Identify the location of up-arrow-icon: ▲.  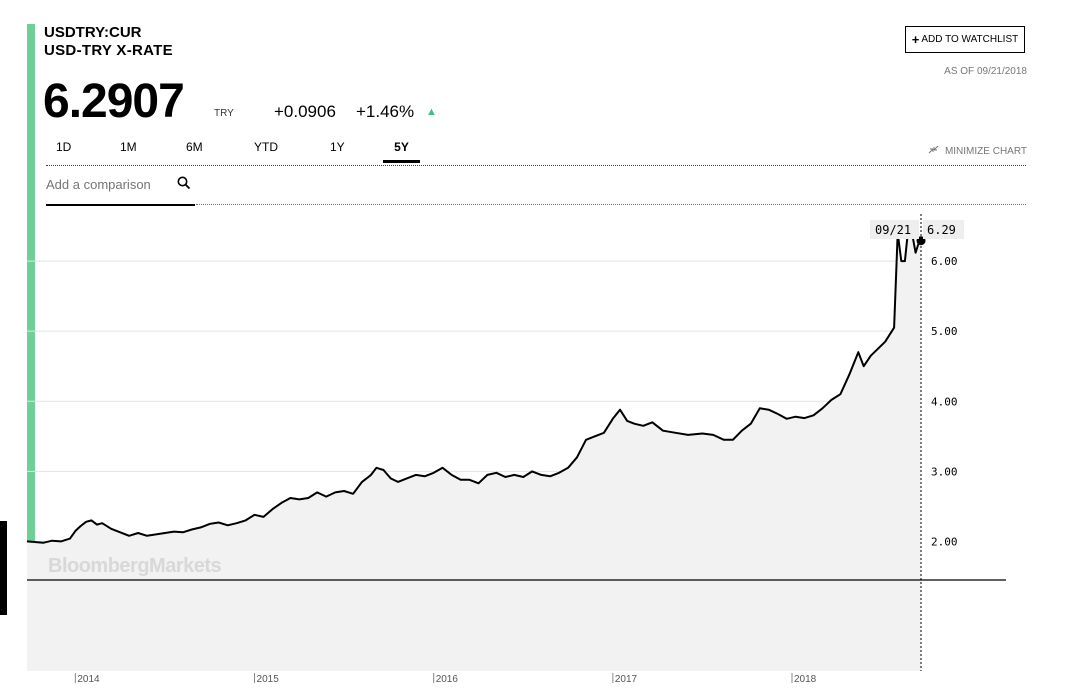
(431, 112).